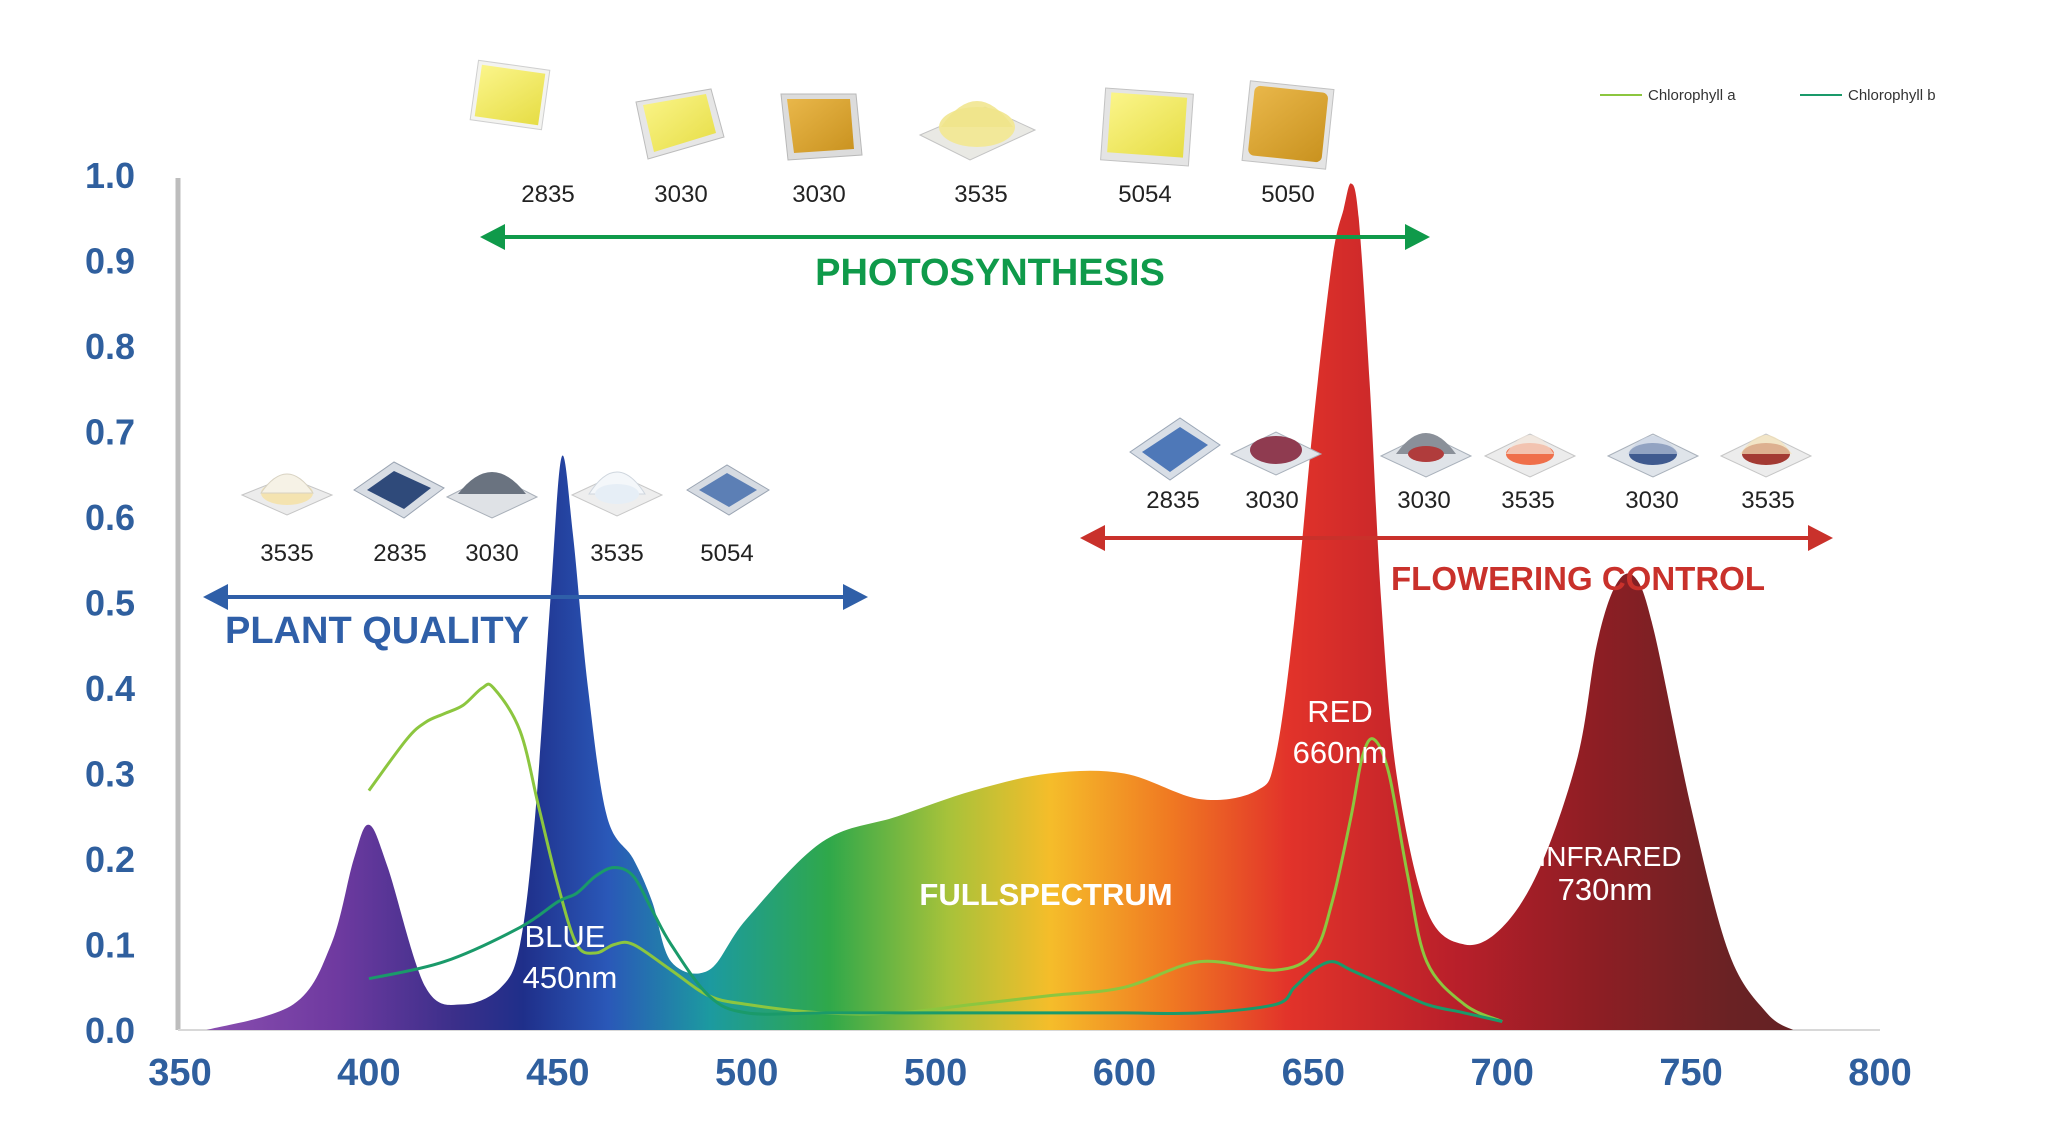  Describe the element at coordinates (570, 977) in the screenshot. I see `blue-nm-label: 450nm` at that location.